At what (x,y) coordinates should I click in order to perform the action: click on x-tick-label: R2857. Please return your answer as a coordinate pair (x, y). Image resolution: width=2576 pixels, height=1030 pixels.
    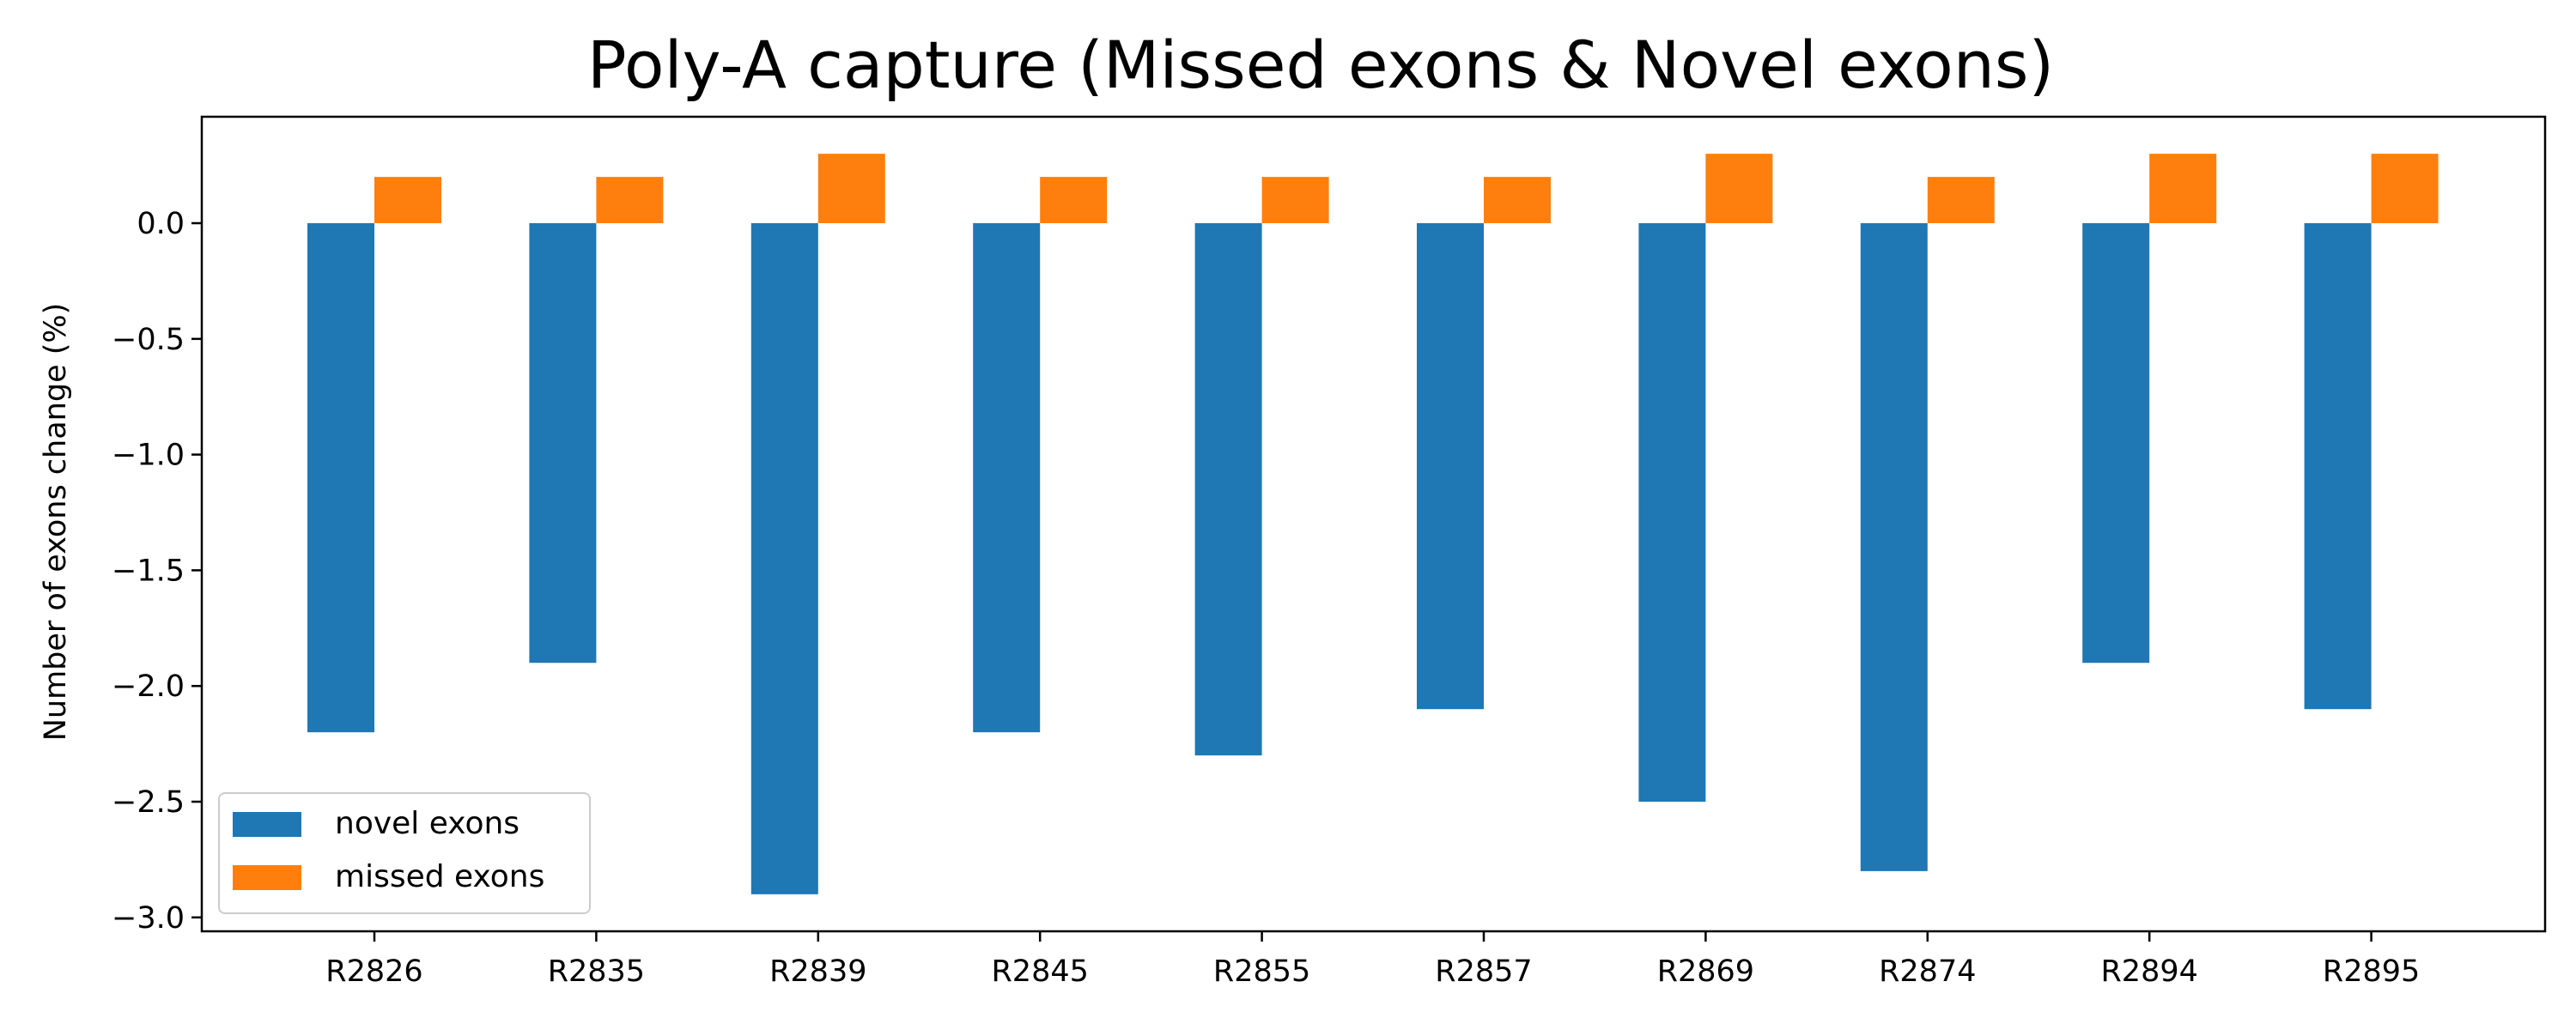
    Looking at the image, I should click on (1484, 971).